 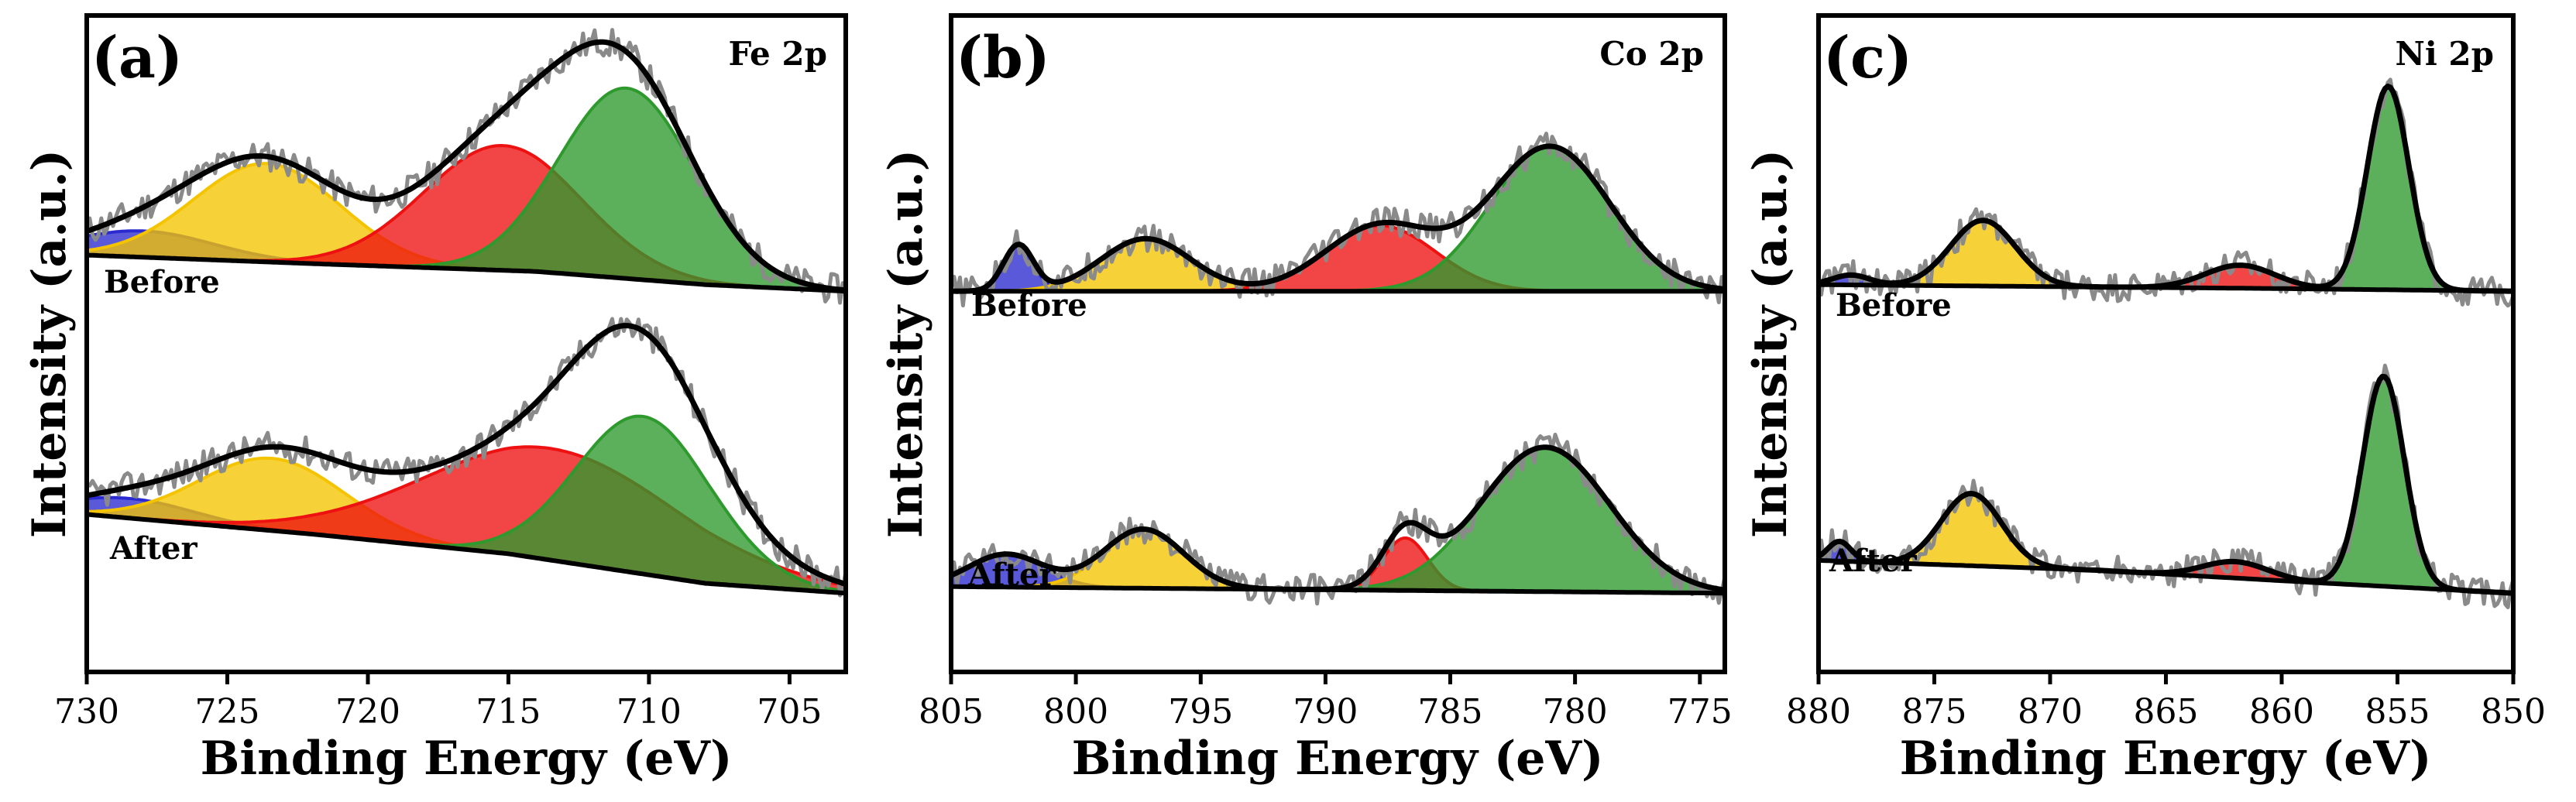 What do you see at coordinates (1003, 58) in the screenshot?
I see `panel-letter: (b)` at bounding box center [1003, 58].